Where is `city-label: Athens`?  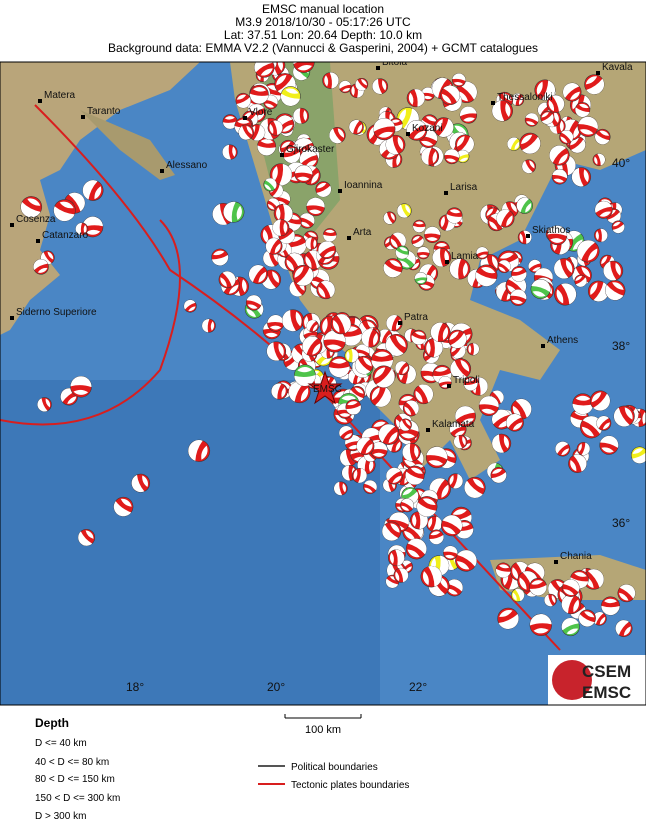
city-label: Athens is located at coordinates (562, 340).